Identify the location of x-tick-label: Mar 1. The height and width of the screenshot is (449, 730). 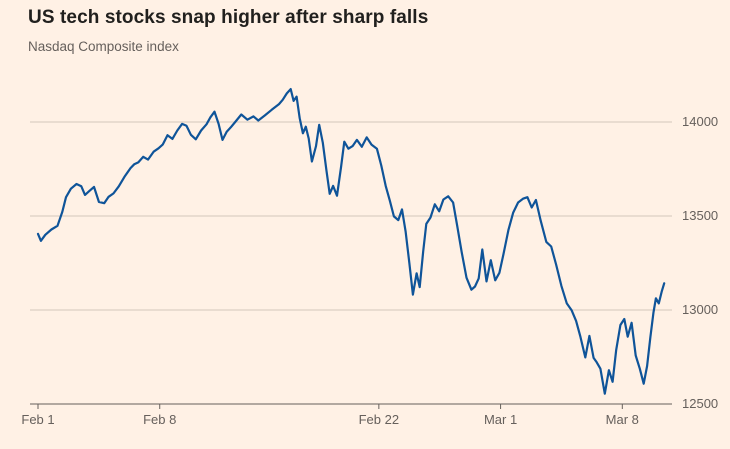
(500, 419).